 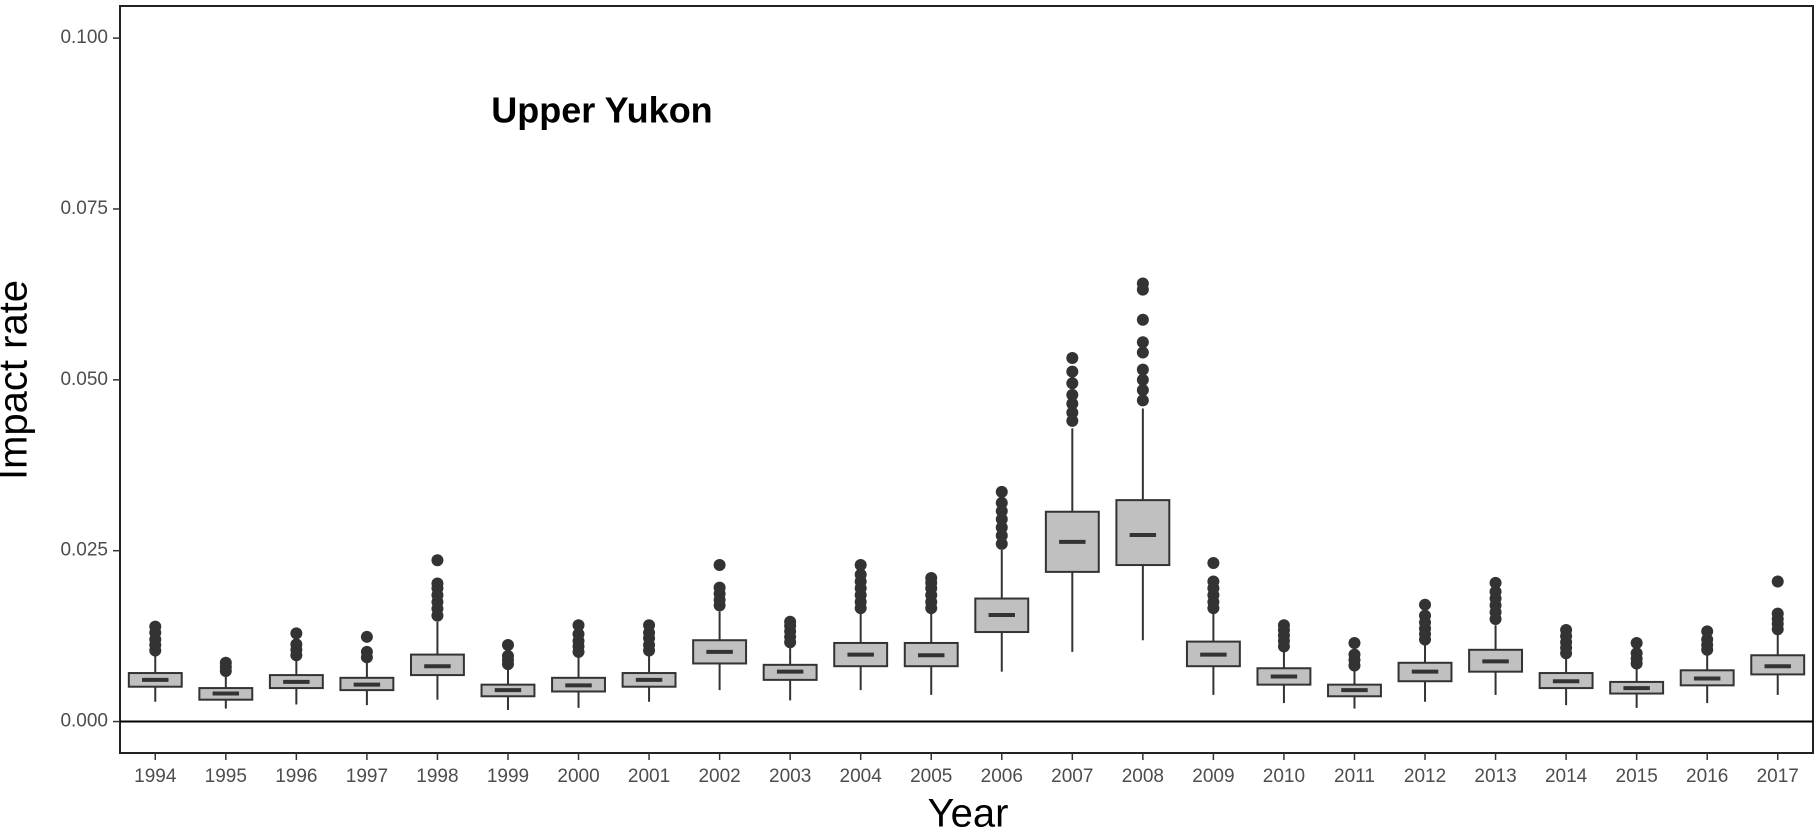 What do you see at coordinates (1495, 776) in the screenshot?
I see `x-tick-label: 2013` at bounding box center [1495, 776].